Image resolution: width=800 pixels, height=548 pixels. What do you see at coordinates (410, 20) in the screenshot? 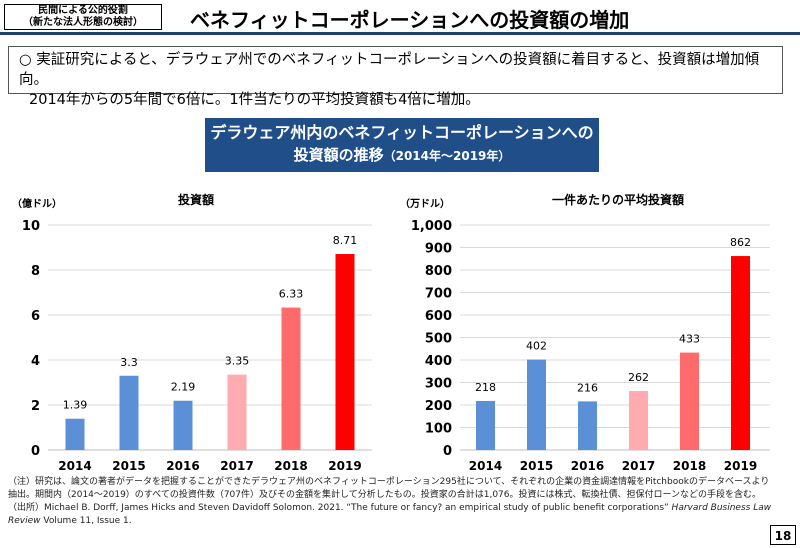
I see `page-title: ベネフィットコーポレーションへの投資額の増加` at bounding box center [410, 20].